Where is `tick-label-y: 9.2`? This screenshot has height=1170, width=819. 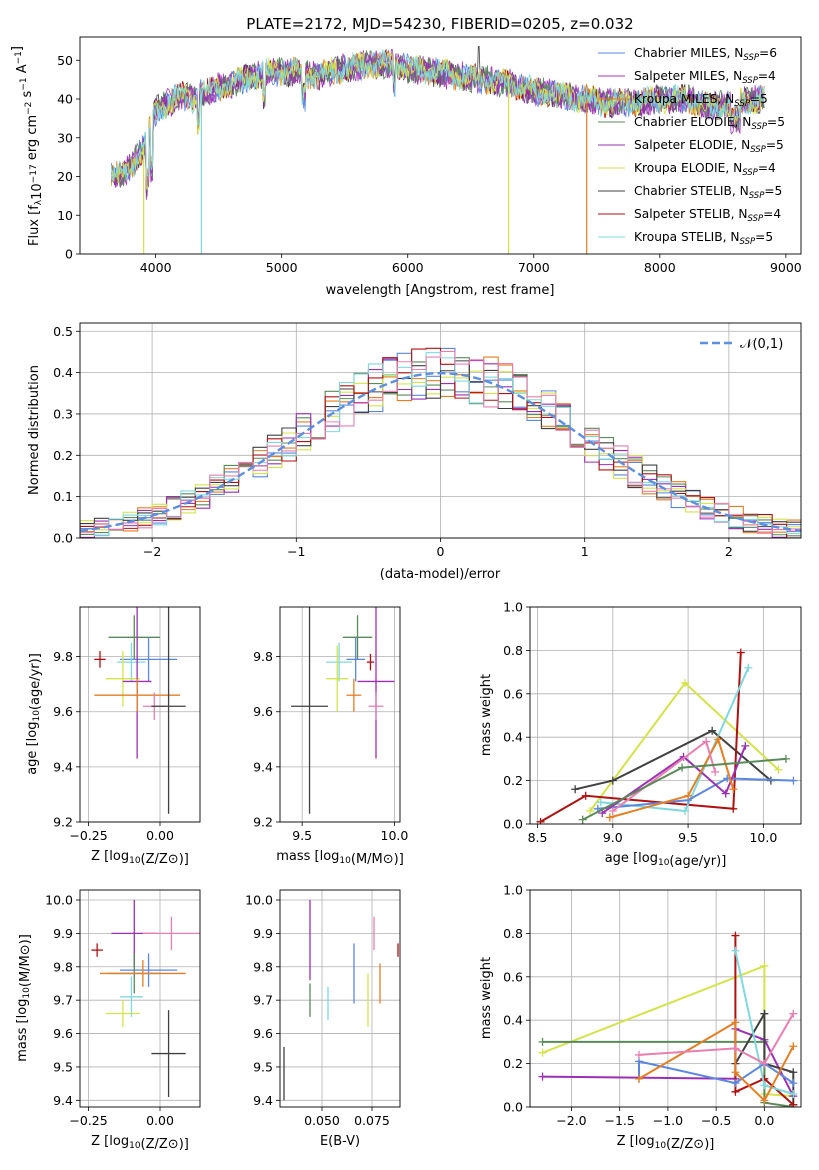 tick-label-y: 9.2 is located at coordinates (263, 822).